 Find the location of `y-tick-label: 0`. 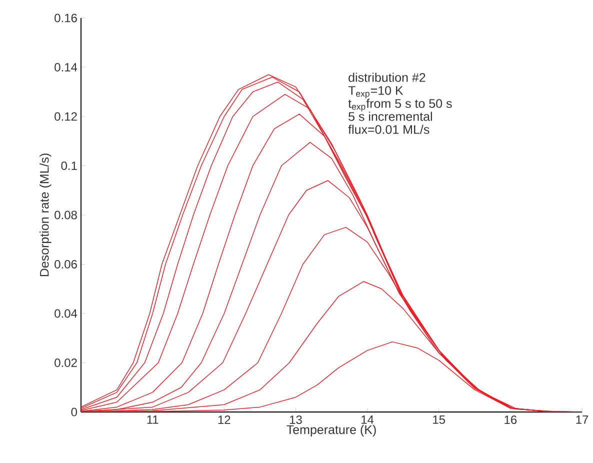

y-tick-label: 0 is located at coordinates (74, 412).